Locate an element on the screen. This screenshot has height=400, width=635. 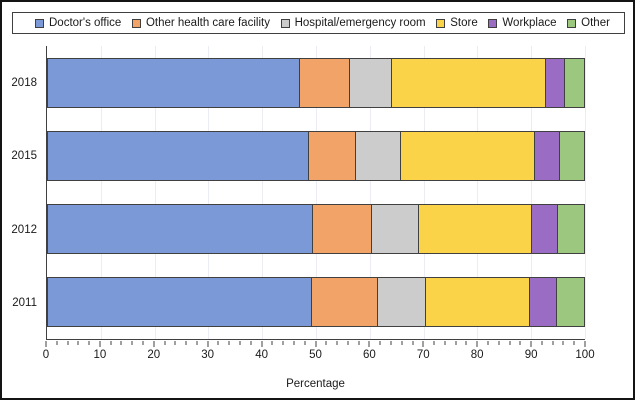
legend-item-other: Other is located at coordinates (588, 23).